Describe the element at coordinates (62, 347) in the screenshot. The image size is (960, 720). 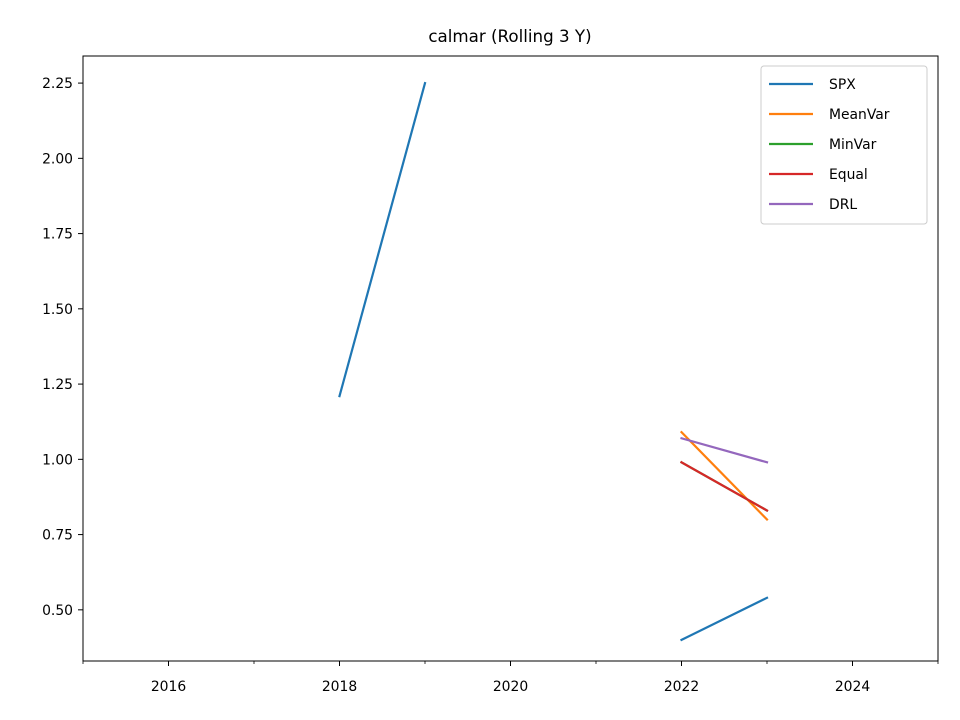
I see `y-axis: 0.50 0.75 1.00 1.25 1.50 1.75 2.00 2.25` at that location.